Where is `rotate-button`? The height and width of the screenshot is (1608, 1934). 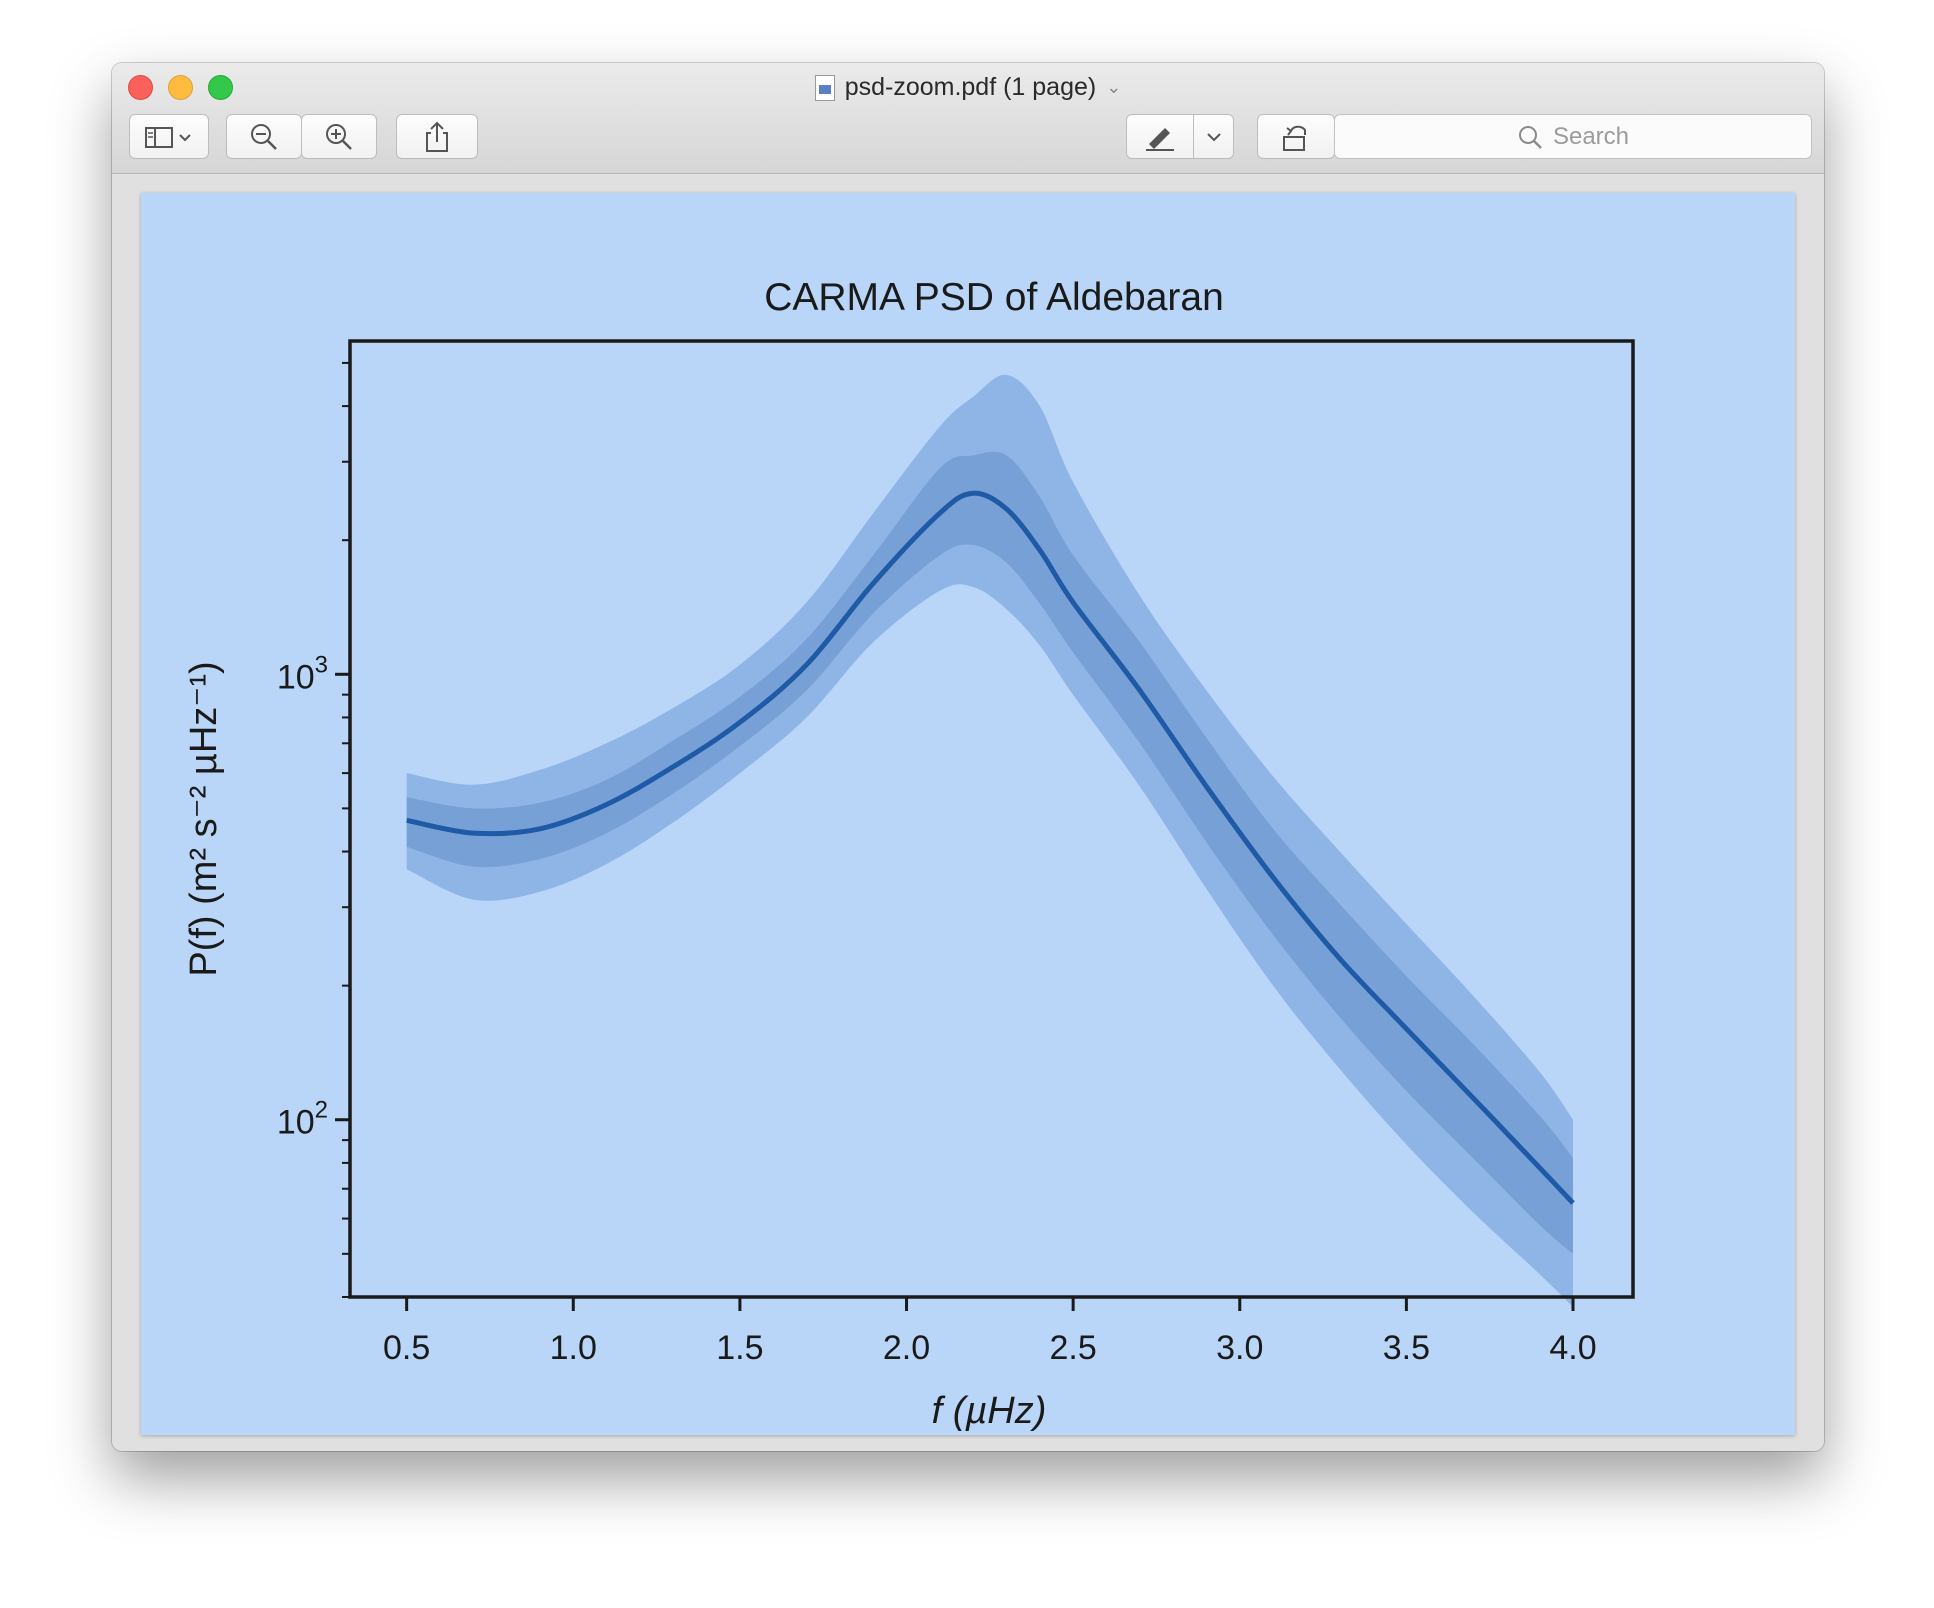
rotate-button is located at coordinates (1296, 136).